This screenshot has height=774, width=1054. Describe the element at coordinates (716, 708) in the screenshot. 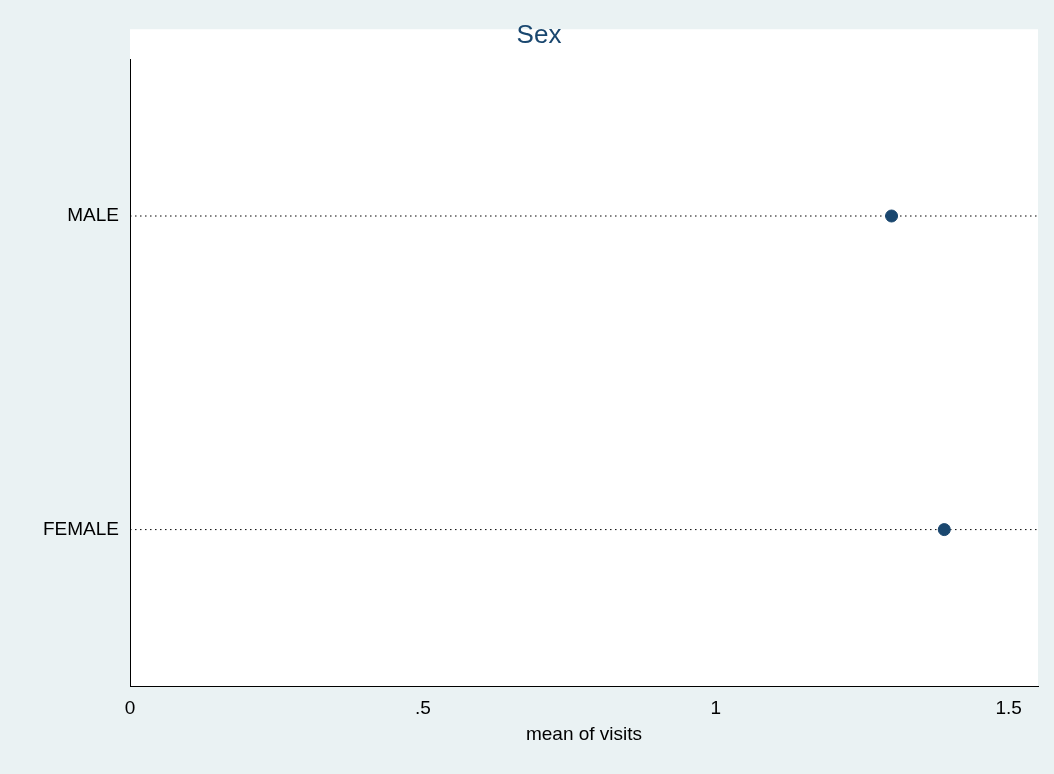

I see `x-tick-label: 1` at that location.